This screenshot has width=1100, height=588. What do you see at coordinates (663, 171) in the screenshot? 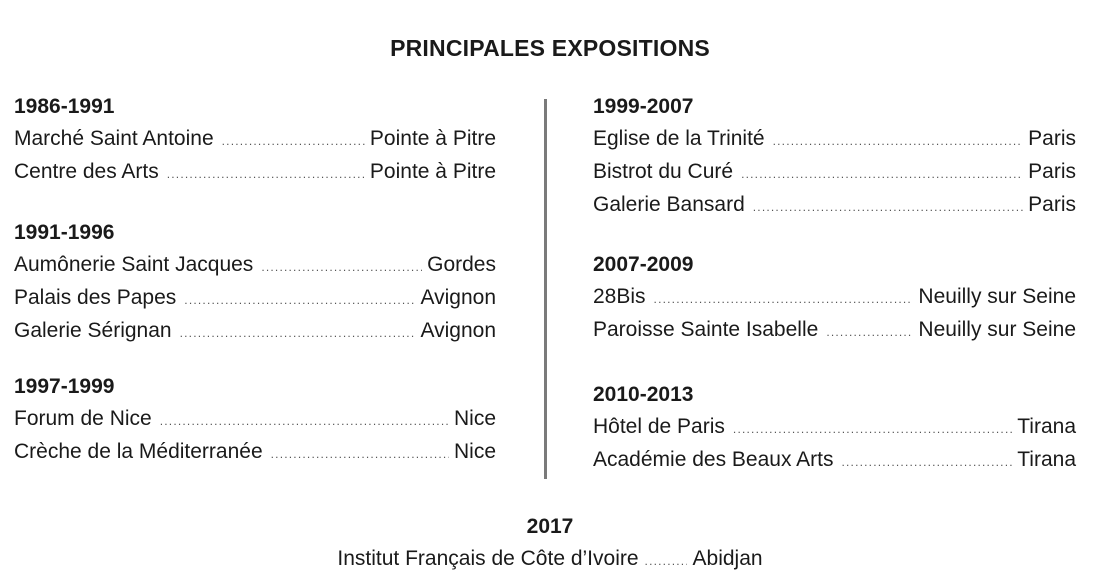
I see `venue-name: Bistrot du Curé` at bounding box center [663, 171].